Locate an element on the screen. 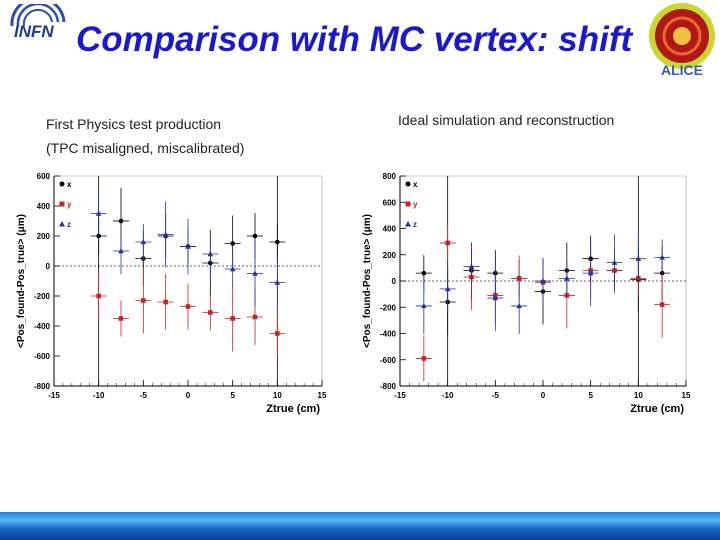  alice-logo: ALICE is located at coordinates (682, 39).